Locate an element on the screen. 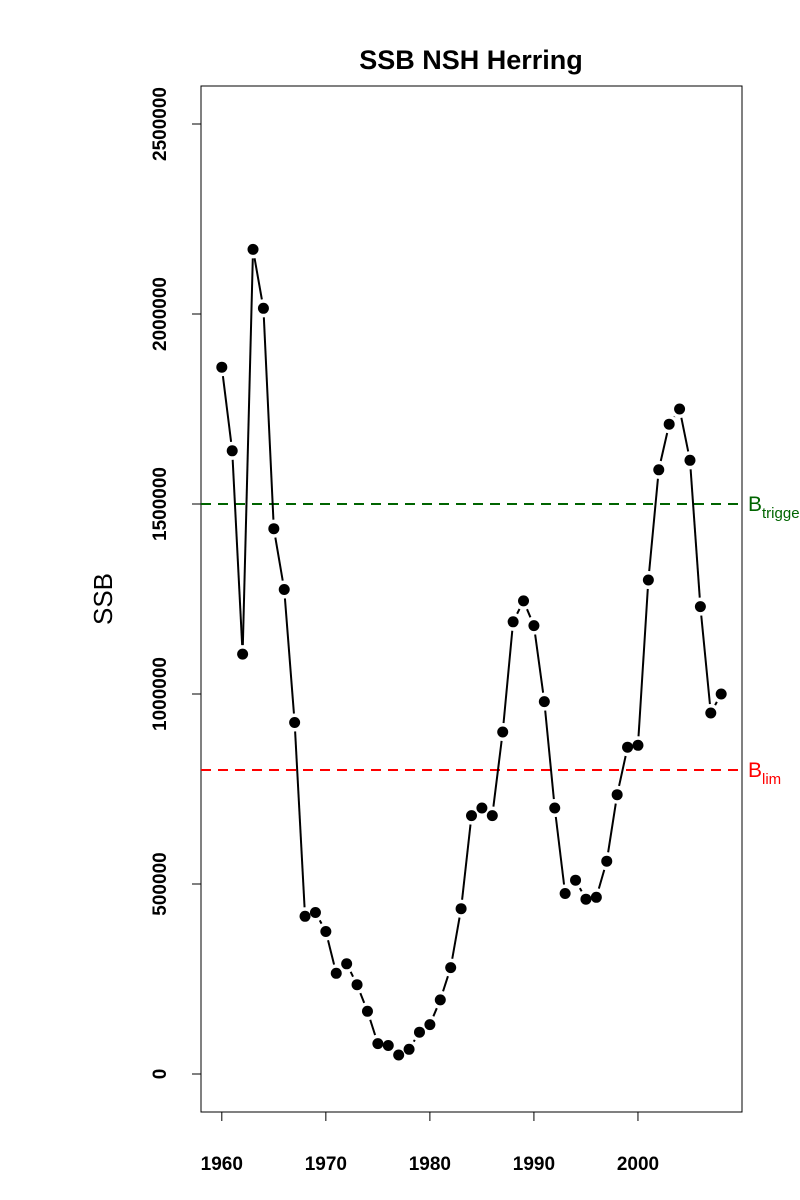  x-tick-label: 1960 is located at coordinates (222, 1164).